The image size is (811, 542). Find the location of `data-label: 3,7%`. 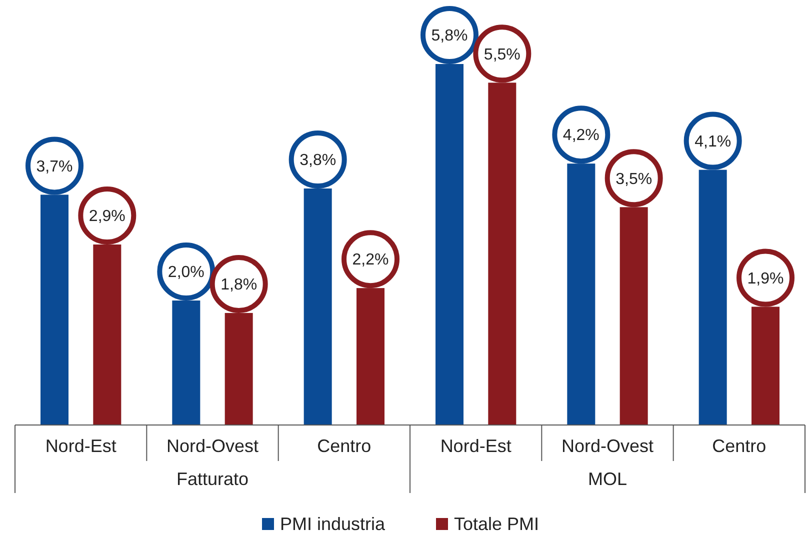

data-label: 3,7% is located at coordinates (54, 167).